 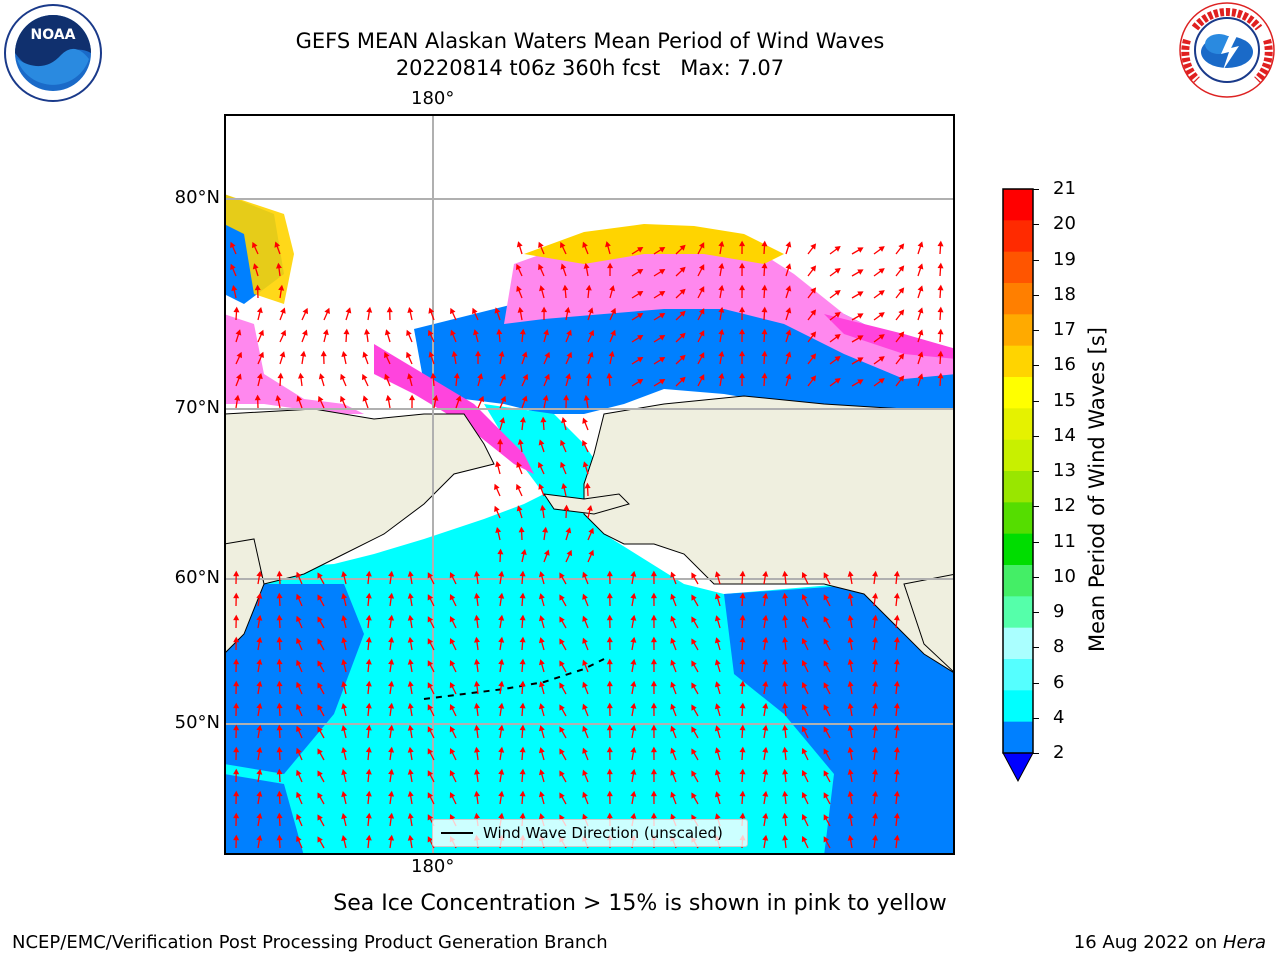 What do you see at coordinates (1064, 188) in the screenshot?
I see `colorbar-tick-label: 21` at bounding box center [1064, 188].